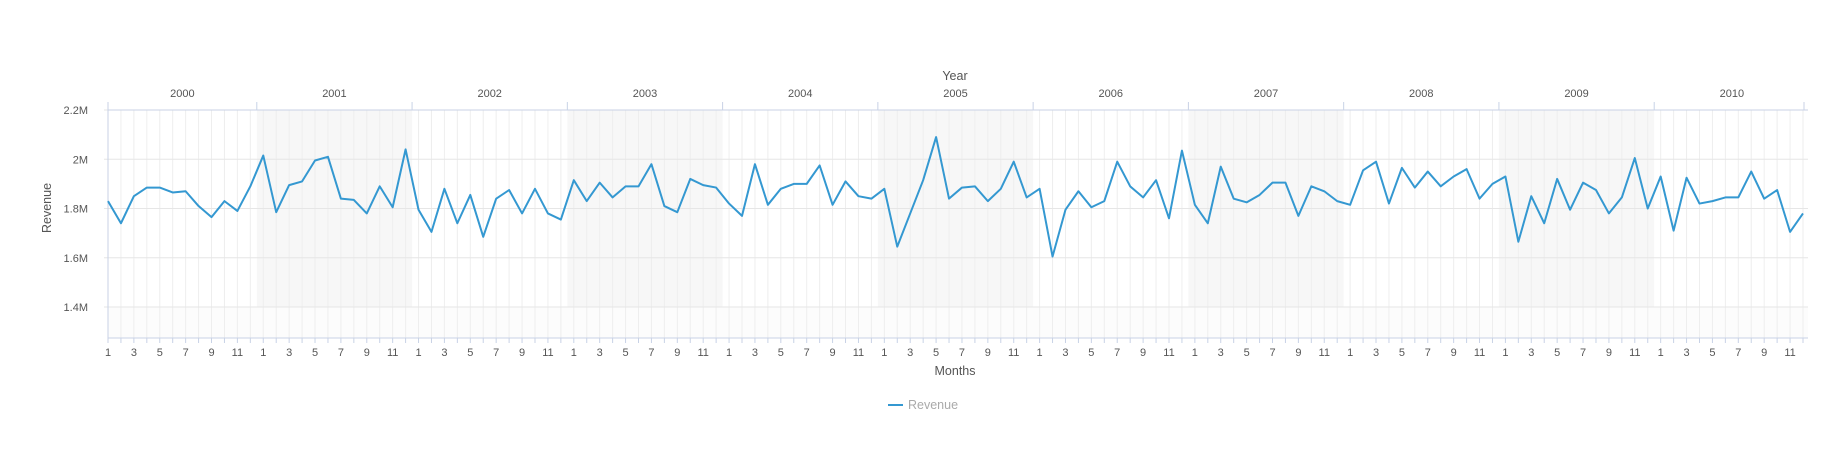 The image size is (1838, 453). What do you see at coordinates (1732, 94) in the screenshot?
I see `year-label-2010: 2010` at bounding box center [1732, 94].